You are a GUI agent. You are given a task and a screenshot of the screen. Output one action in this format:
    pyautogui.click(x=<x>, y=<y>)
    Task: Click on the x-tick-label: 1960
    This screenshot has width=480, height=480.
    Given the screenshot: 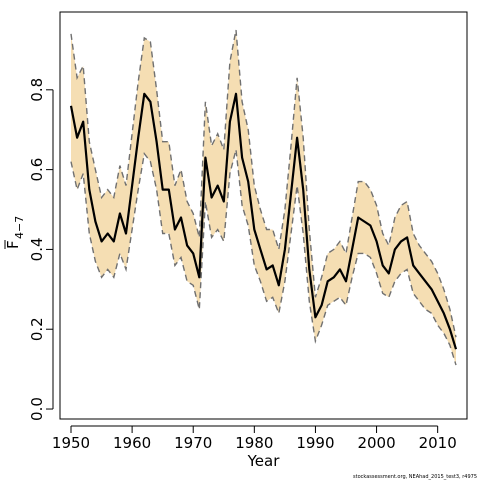 What is the action you would take?
    pyautogui.click(x=132, y=443)
    